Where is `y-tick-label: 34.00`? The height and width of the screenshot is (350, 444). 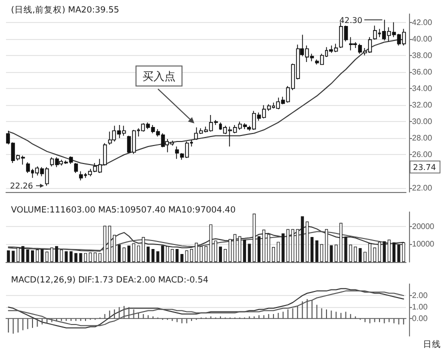 y-tick-label: 34.00 is located at coordinates (422, 89).